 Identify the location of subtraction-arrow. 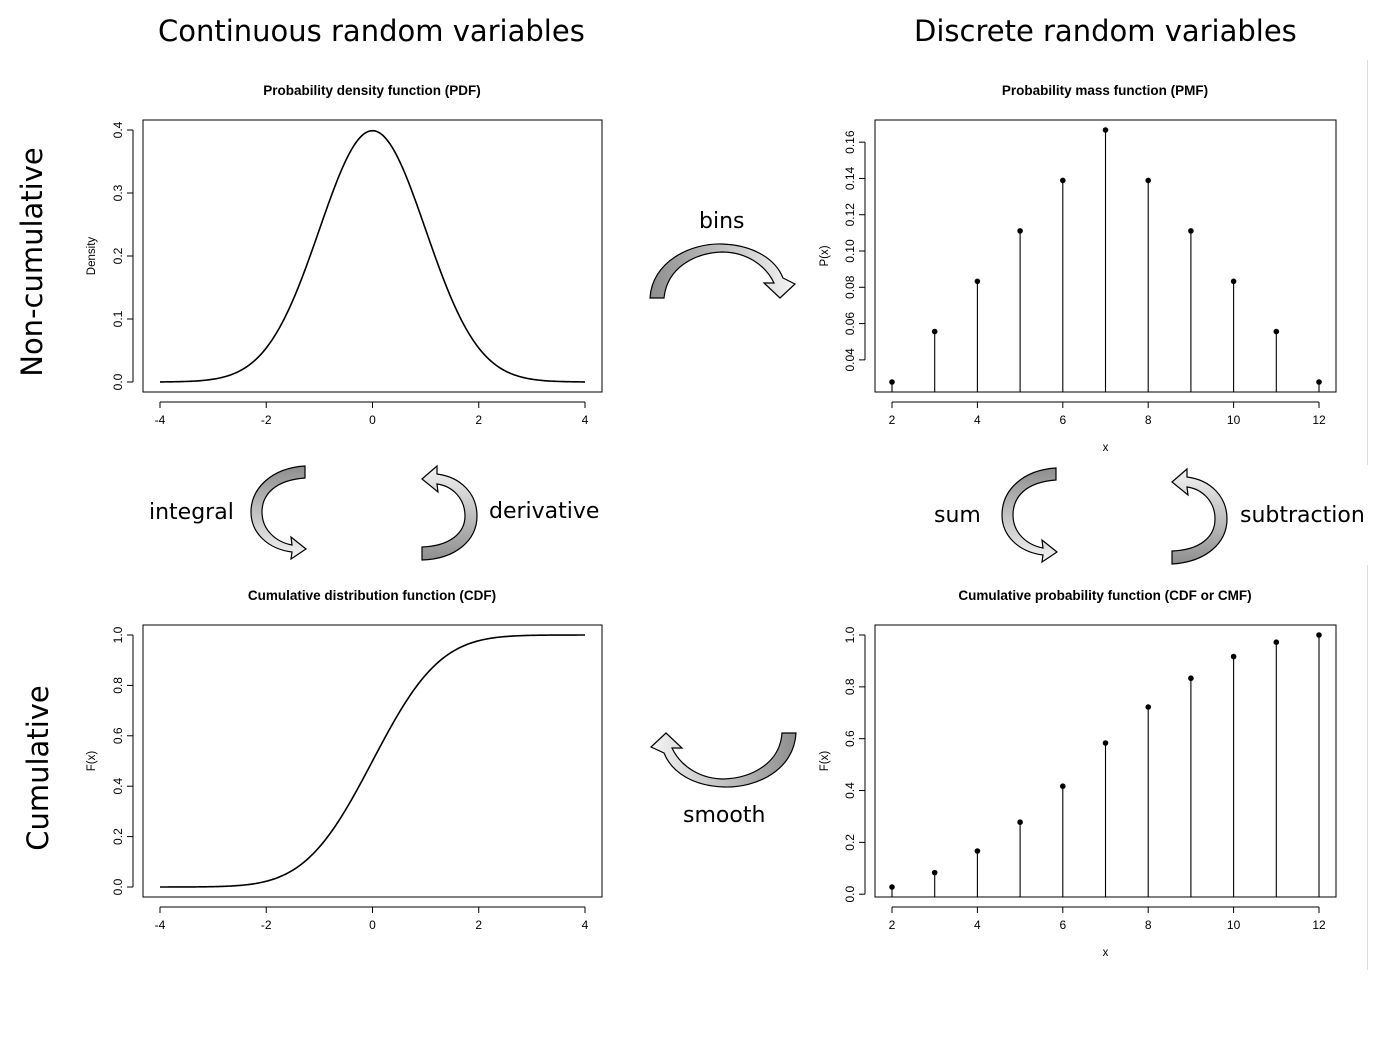
(1199, 516).